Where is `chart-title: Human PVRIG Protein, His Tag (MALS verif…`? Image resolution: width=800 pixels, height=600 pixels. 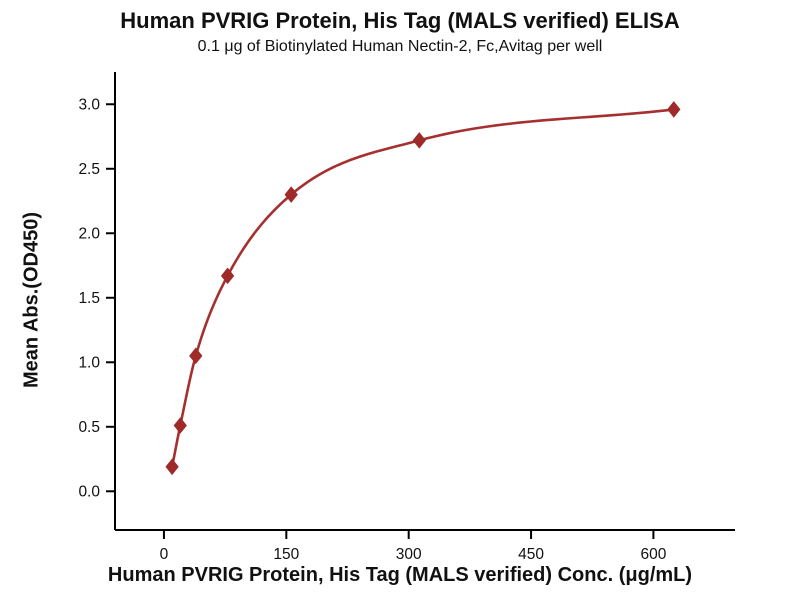 chart-title: Human PVRIG Protein, His Tag (MALS verif… is located at coordinates (400, 20).